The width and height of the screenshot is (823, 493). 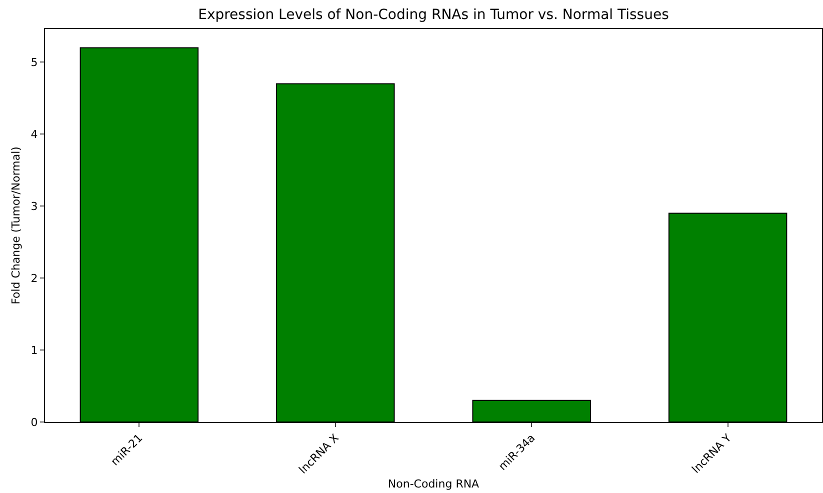 What do you see at coordinates (34, 278) in the screenshot?
I see `y-tick-label: 2` at bounding box center [34, 278].